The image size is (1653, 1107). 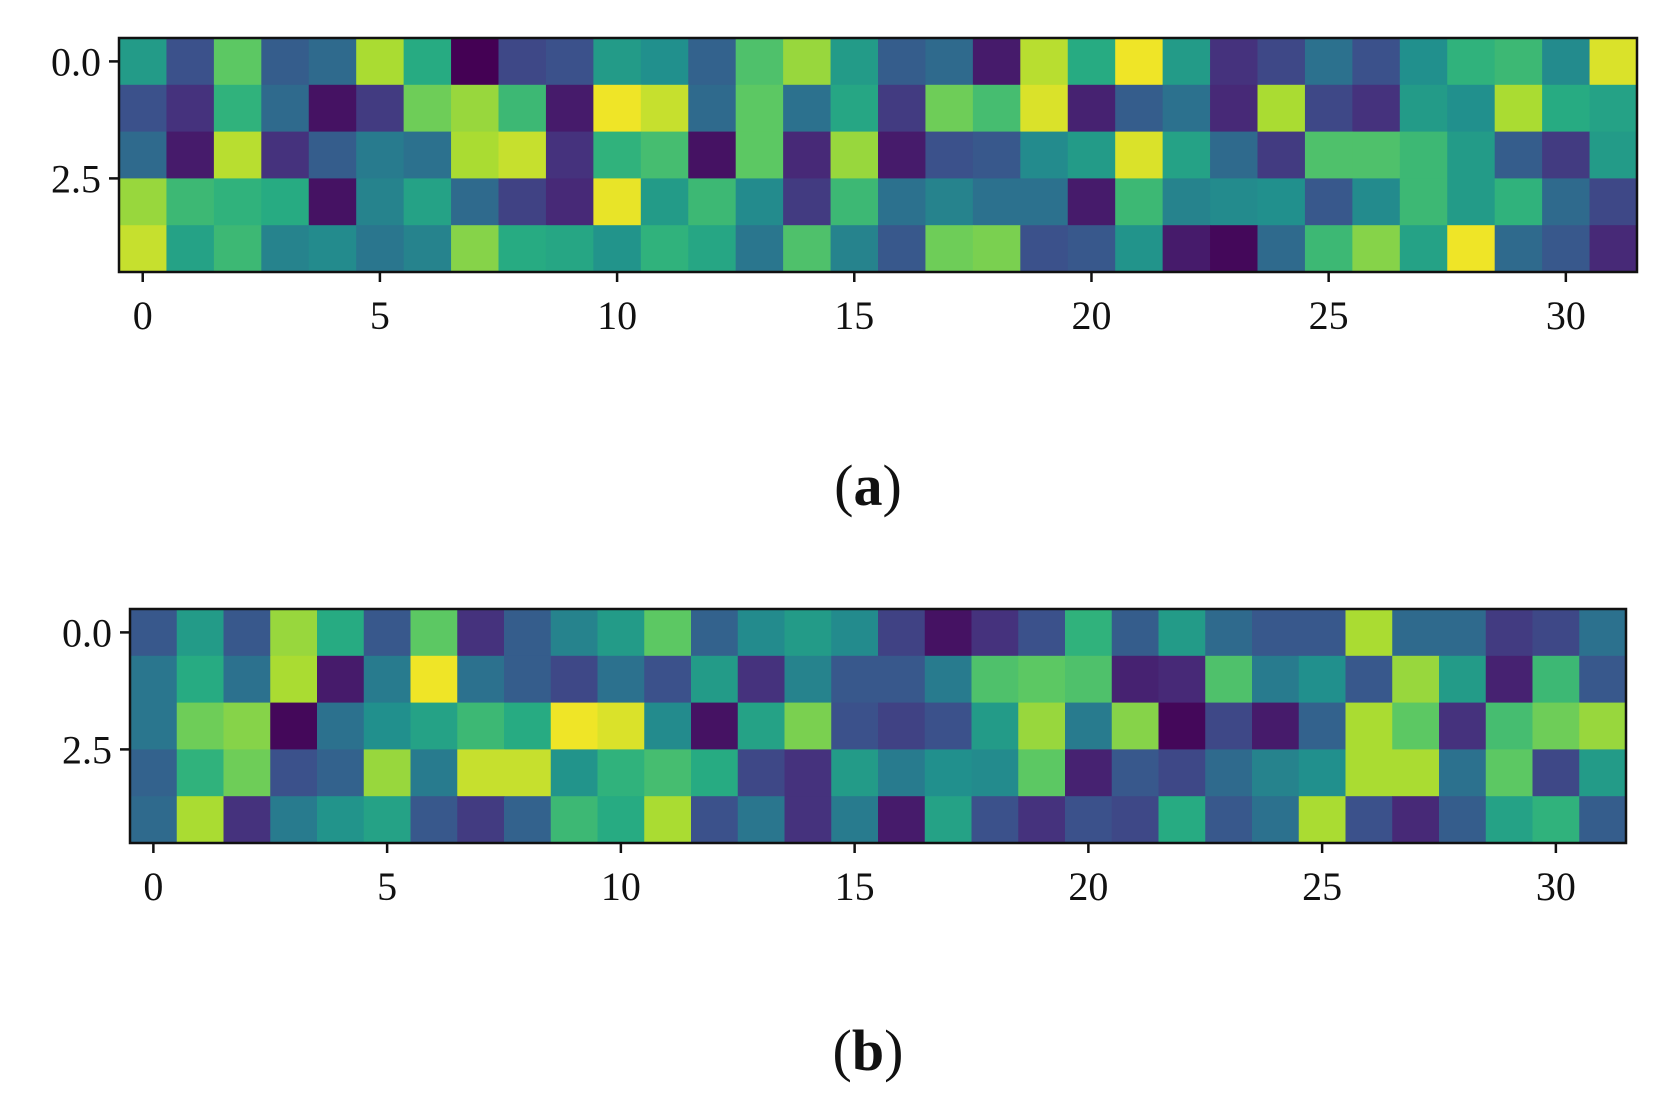 What do you see at coordinates (868, 485) in the screenshot?
I see `panel-label-a: (a)` at bounding box center [868, 485].